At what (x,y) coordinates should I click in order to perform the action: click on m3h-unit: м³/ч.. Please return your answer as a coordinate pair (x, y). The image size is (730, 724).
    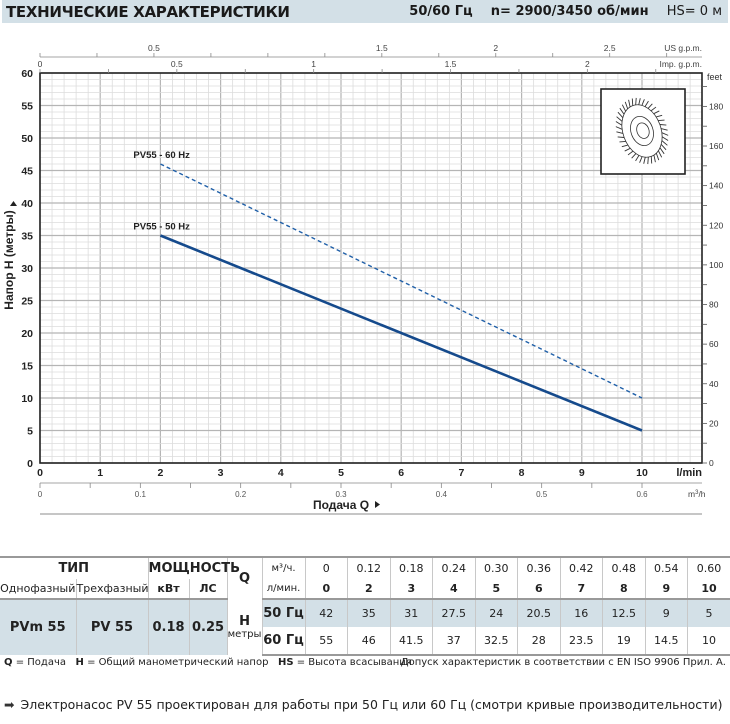
    Looking at the image, I should click on (284, 568).